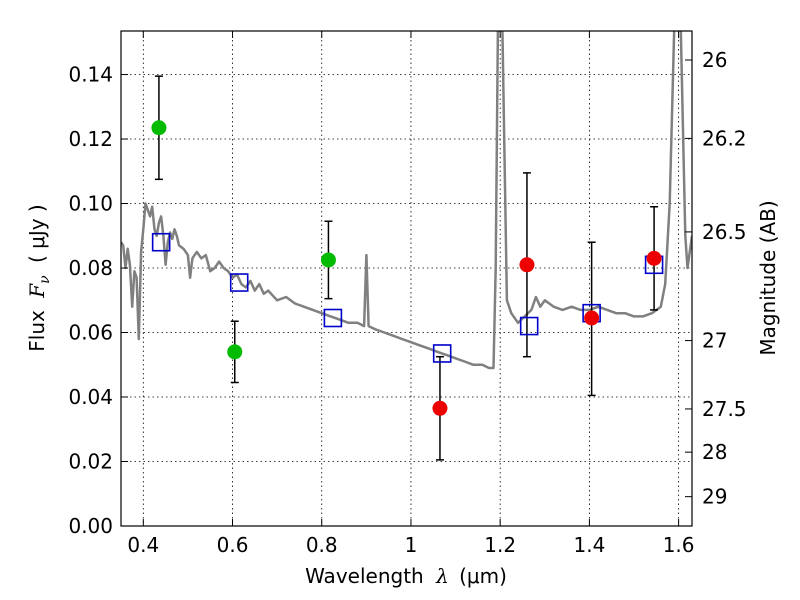 The height and width of the screenshot is (600, 800). What do you see at coordinates (90, 268) in the screenshot?
I see `y-tick-label: 0.08` at bounding box center [90, 268].